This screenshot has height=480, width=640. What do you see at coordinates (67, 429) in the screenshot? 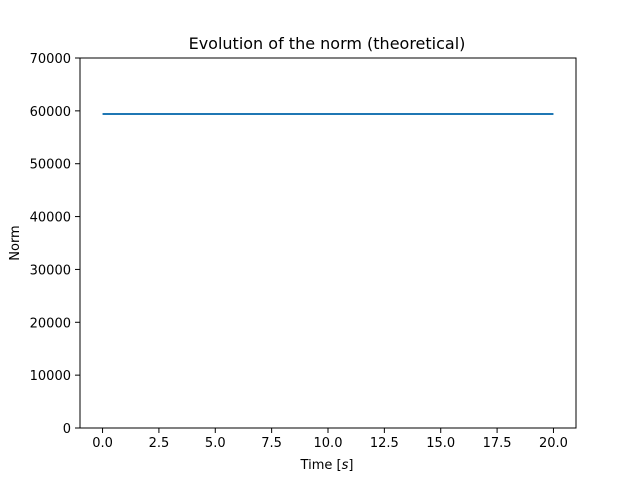
I see `y-tick-label: 0` at bounding box center [67, 429].